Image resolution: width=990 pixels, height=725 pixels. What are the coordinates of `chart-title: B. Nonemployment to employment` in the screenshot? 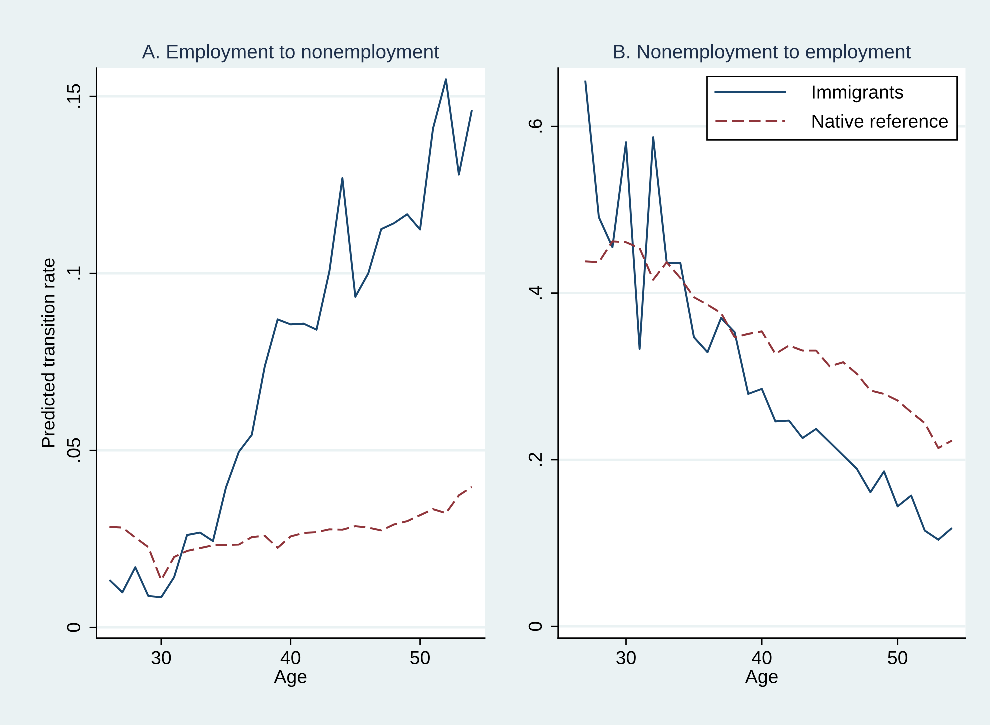 It's located at (763, 53).